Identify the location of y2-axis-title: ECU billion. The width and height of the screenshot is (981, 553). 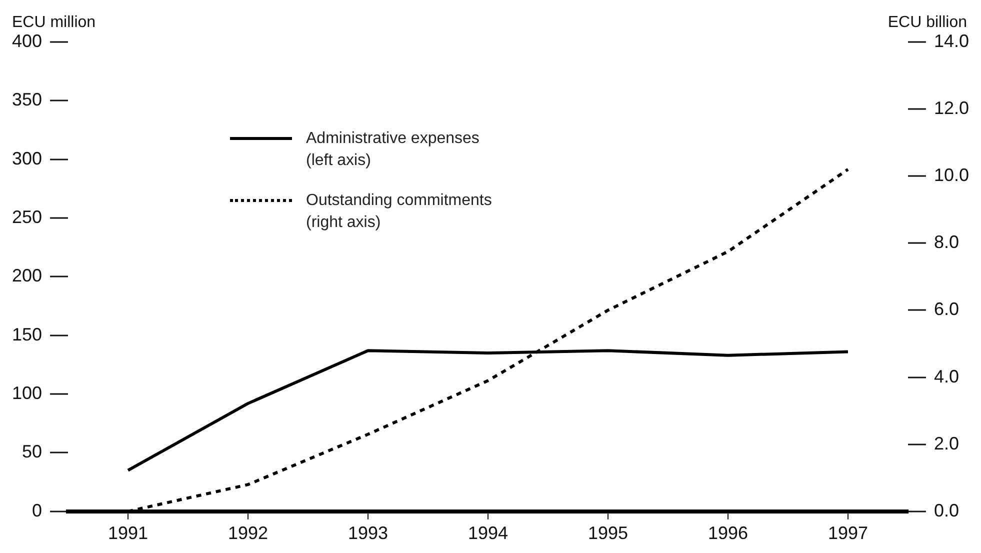
(927, 23).